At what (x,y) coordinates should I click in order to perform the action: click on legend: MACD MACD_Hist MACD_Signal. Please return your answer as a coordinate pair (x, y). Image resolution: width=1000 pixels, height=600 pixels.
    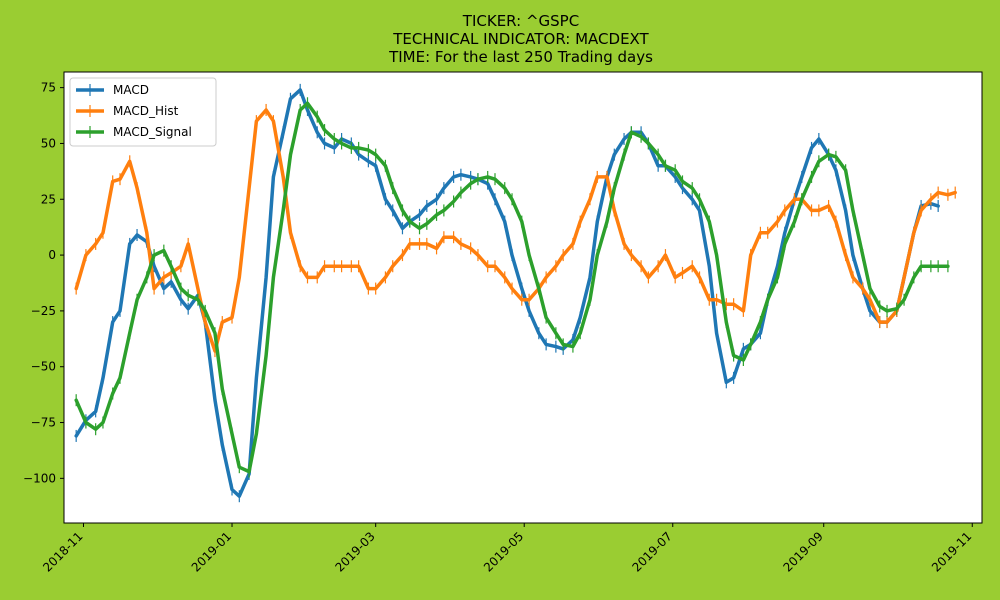
    Looking at the image, I should click on (143, 112).